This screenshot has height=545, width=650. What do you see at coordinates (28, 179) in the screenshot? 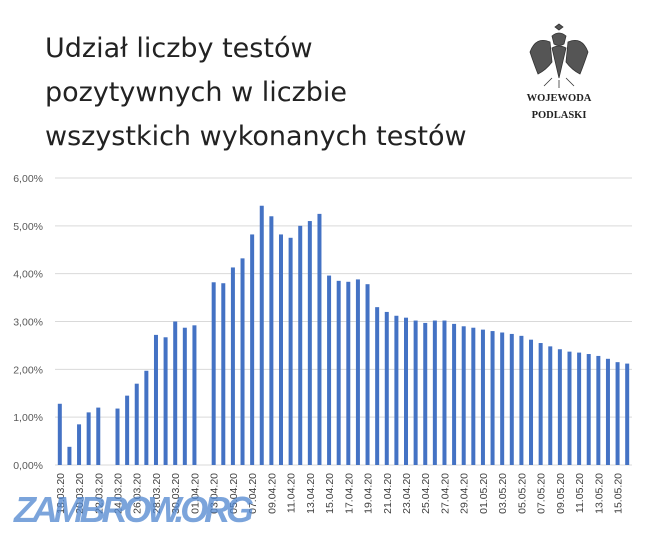
I see `y-tick-label: 6,00%` at bounding box center [28, 179].